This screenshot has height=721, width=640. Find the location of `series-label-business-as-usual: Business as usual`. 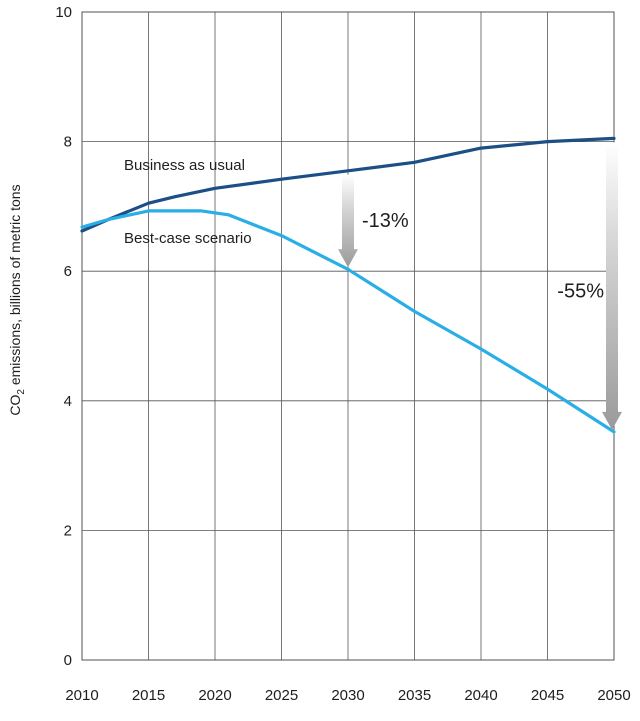

series-label-business-as-usual: Business as usual is located at coordinates (184, 165).